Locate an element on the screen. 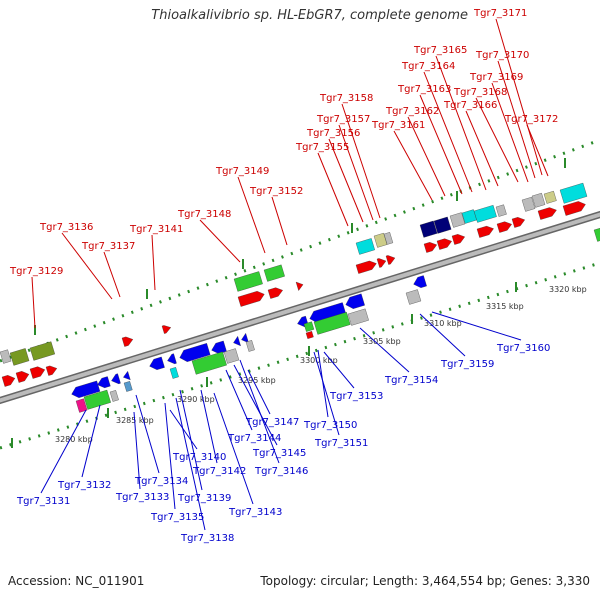 This screenshot has height=600, width=600. forward-gene-label: Tgr7_3148 is located at coordinates (204, 214).